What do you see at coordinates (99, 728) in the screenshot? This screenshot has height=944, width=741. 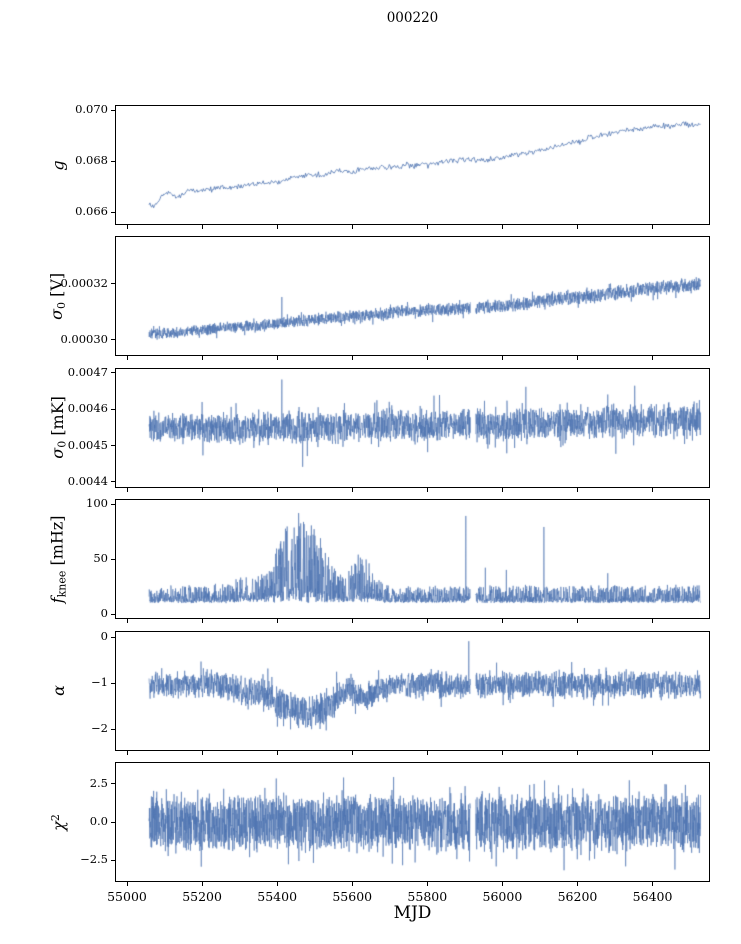 I see `y-tick-label: −2` at bounding box center [99, 728].